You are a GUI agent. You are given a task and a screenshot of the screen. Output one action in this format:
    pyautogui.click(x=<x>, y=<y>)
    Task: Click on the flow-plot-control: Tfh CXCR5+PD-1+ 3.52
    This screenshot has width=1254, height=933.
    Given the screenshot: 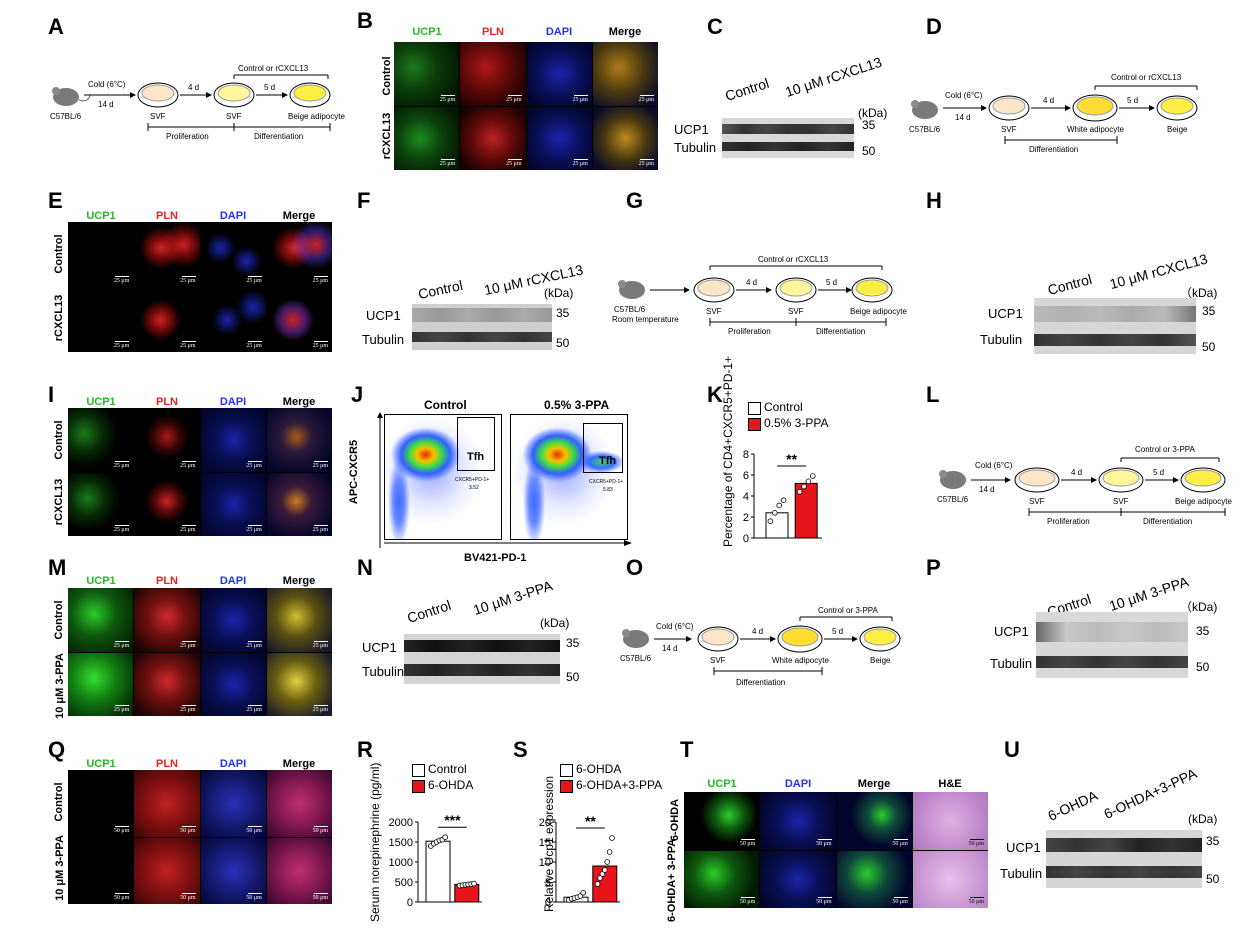 What is the action you would take?
    pyautogui.click(x=443, y=477)
    